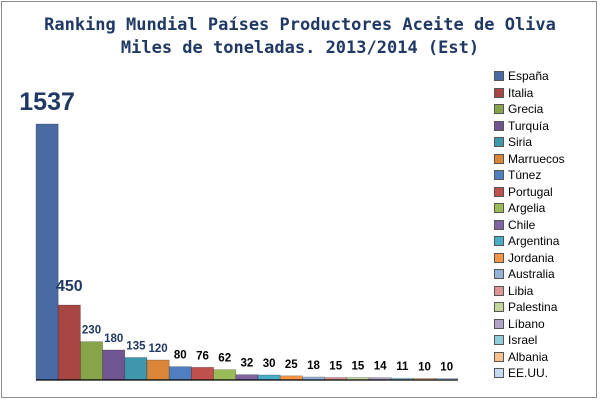  I want to click on legend-label-0: España, so click(528, 76).